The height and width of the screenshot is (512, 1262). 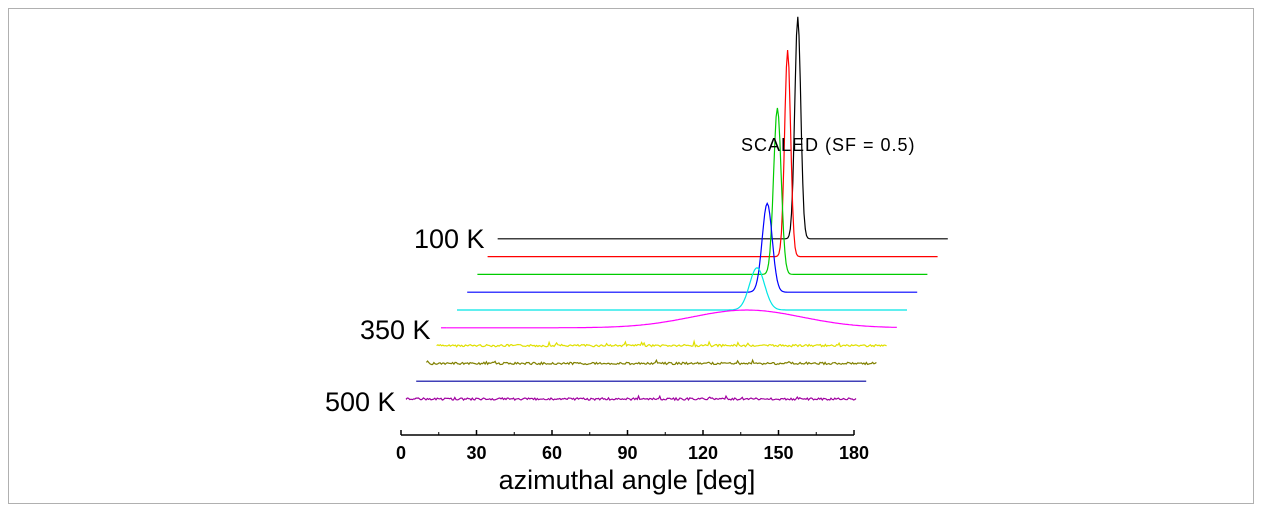 I want to click on temp-label-350k: 350 K, so click(x=395, y=330).